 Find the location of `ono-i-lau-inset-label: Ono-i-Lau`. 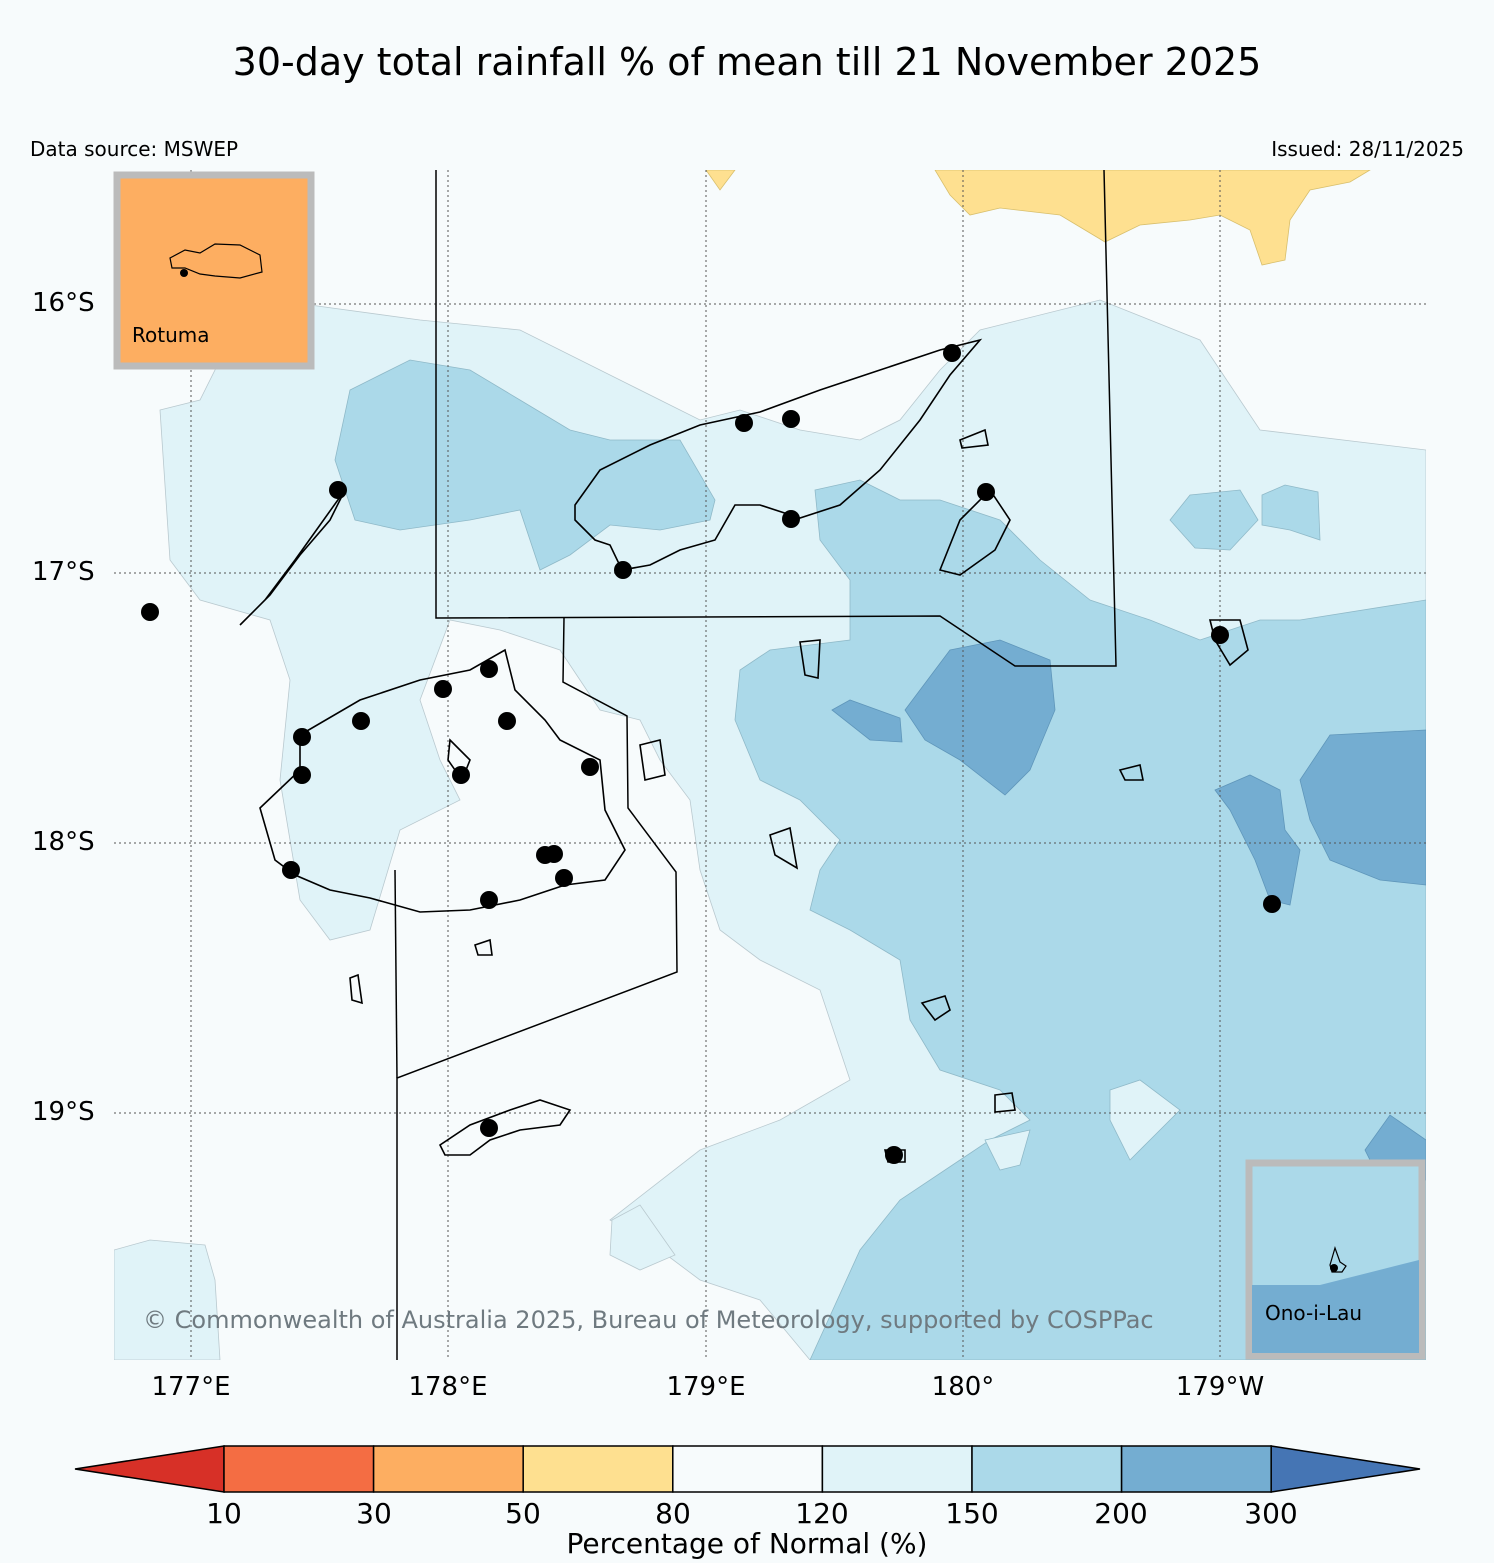

ono-i-lau-inset-label: Ono-i-Lau is located at coordinates (1314, 1313).